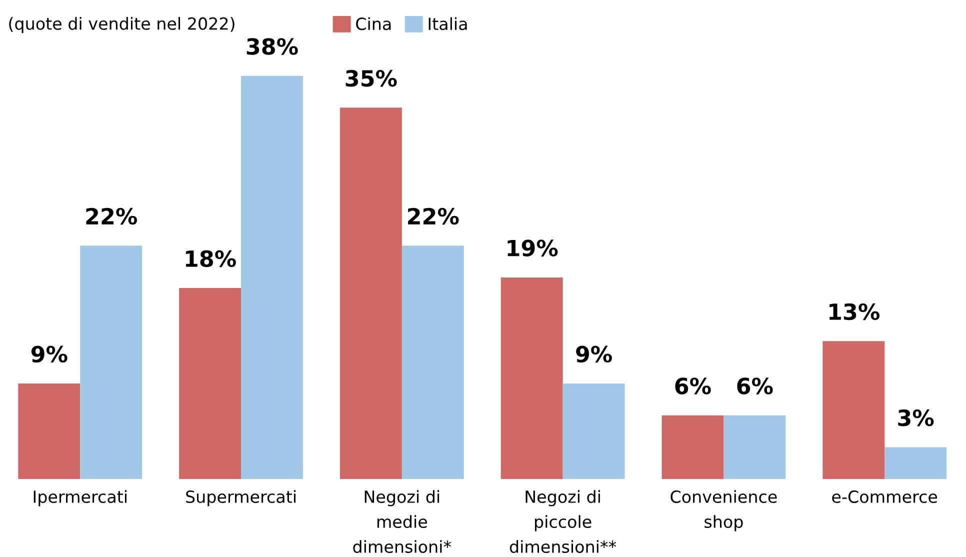 This screenshot has width=966, height=557. What do you see at coordinates (211, 259) in the screenshot?
I see `data-label: 18%` at bounding box center [211, 259].